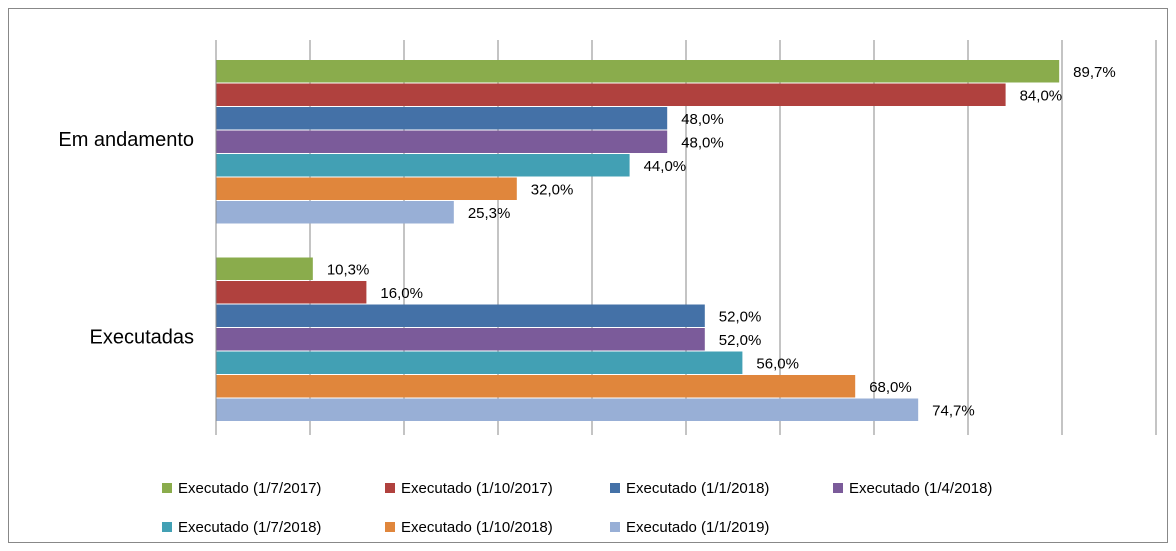  Describe the element at coordinates (249, 527) in the screenshot. I see `legend-label: Executado (1/7/2018)` at that location.